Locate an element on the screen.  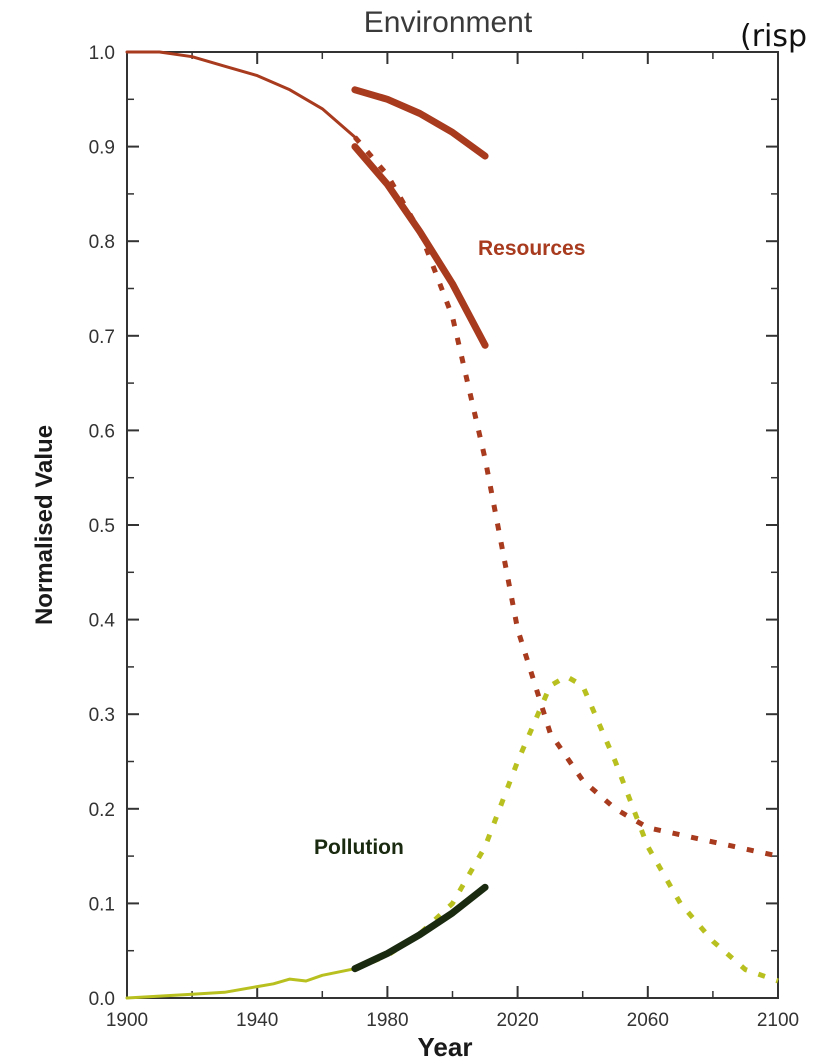
x-tick-label: 1980 is located at coordinates (387, 1020).